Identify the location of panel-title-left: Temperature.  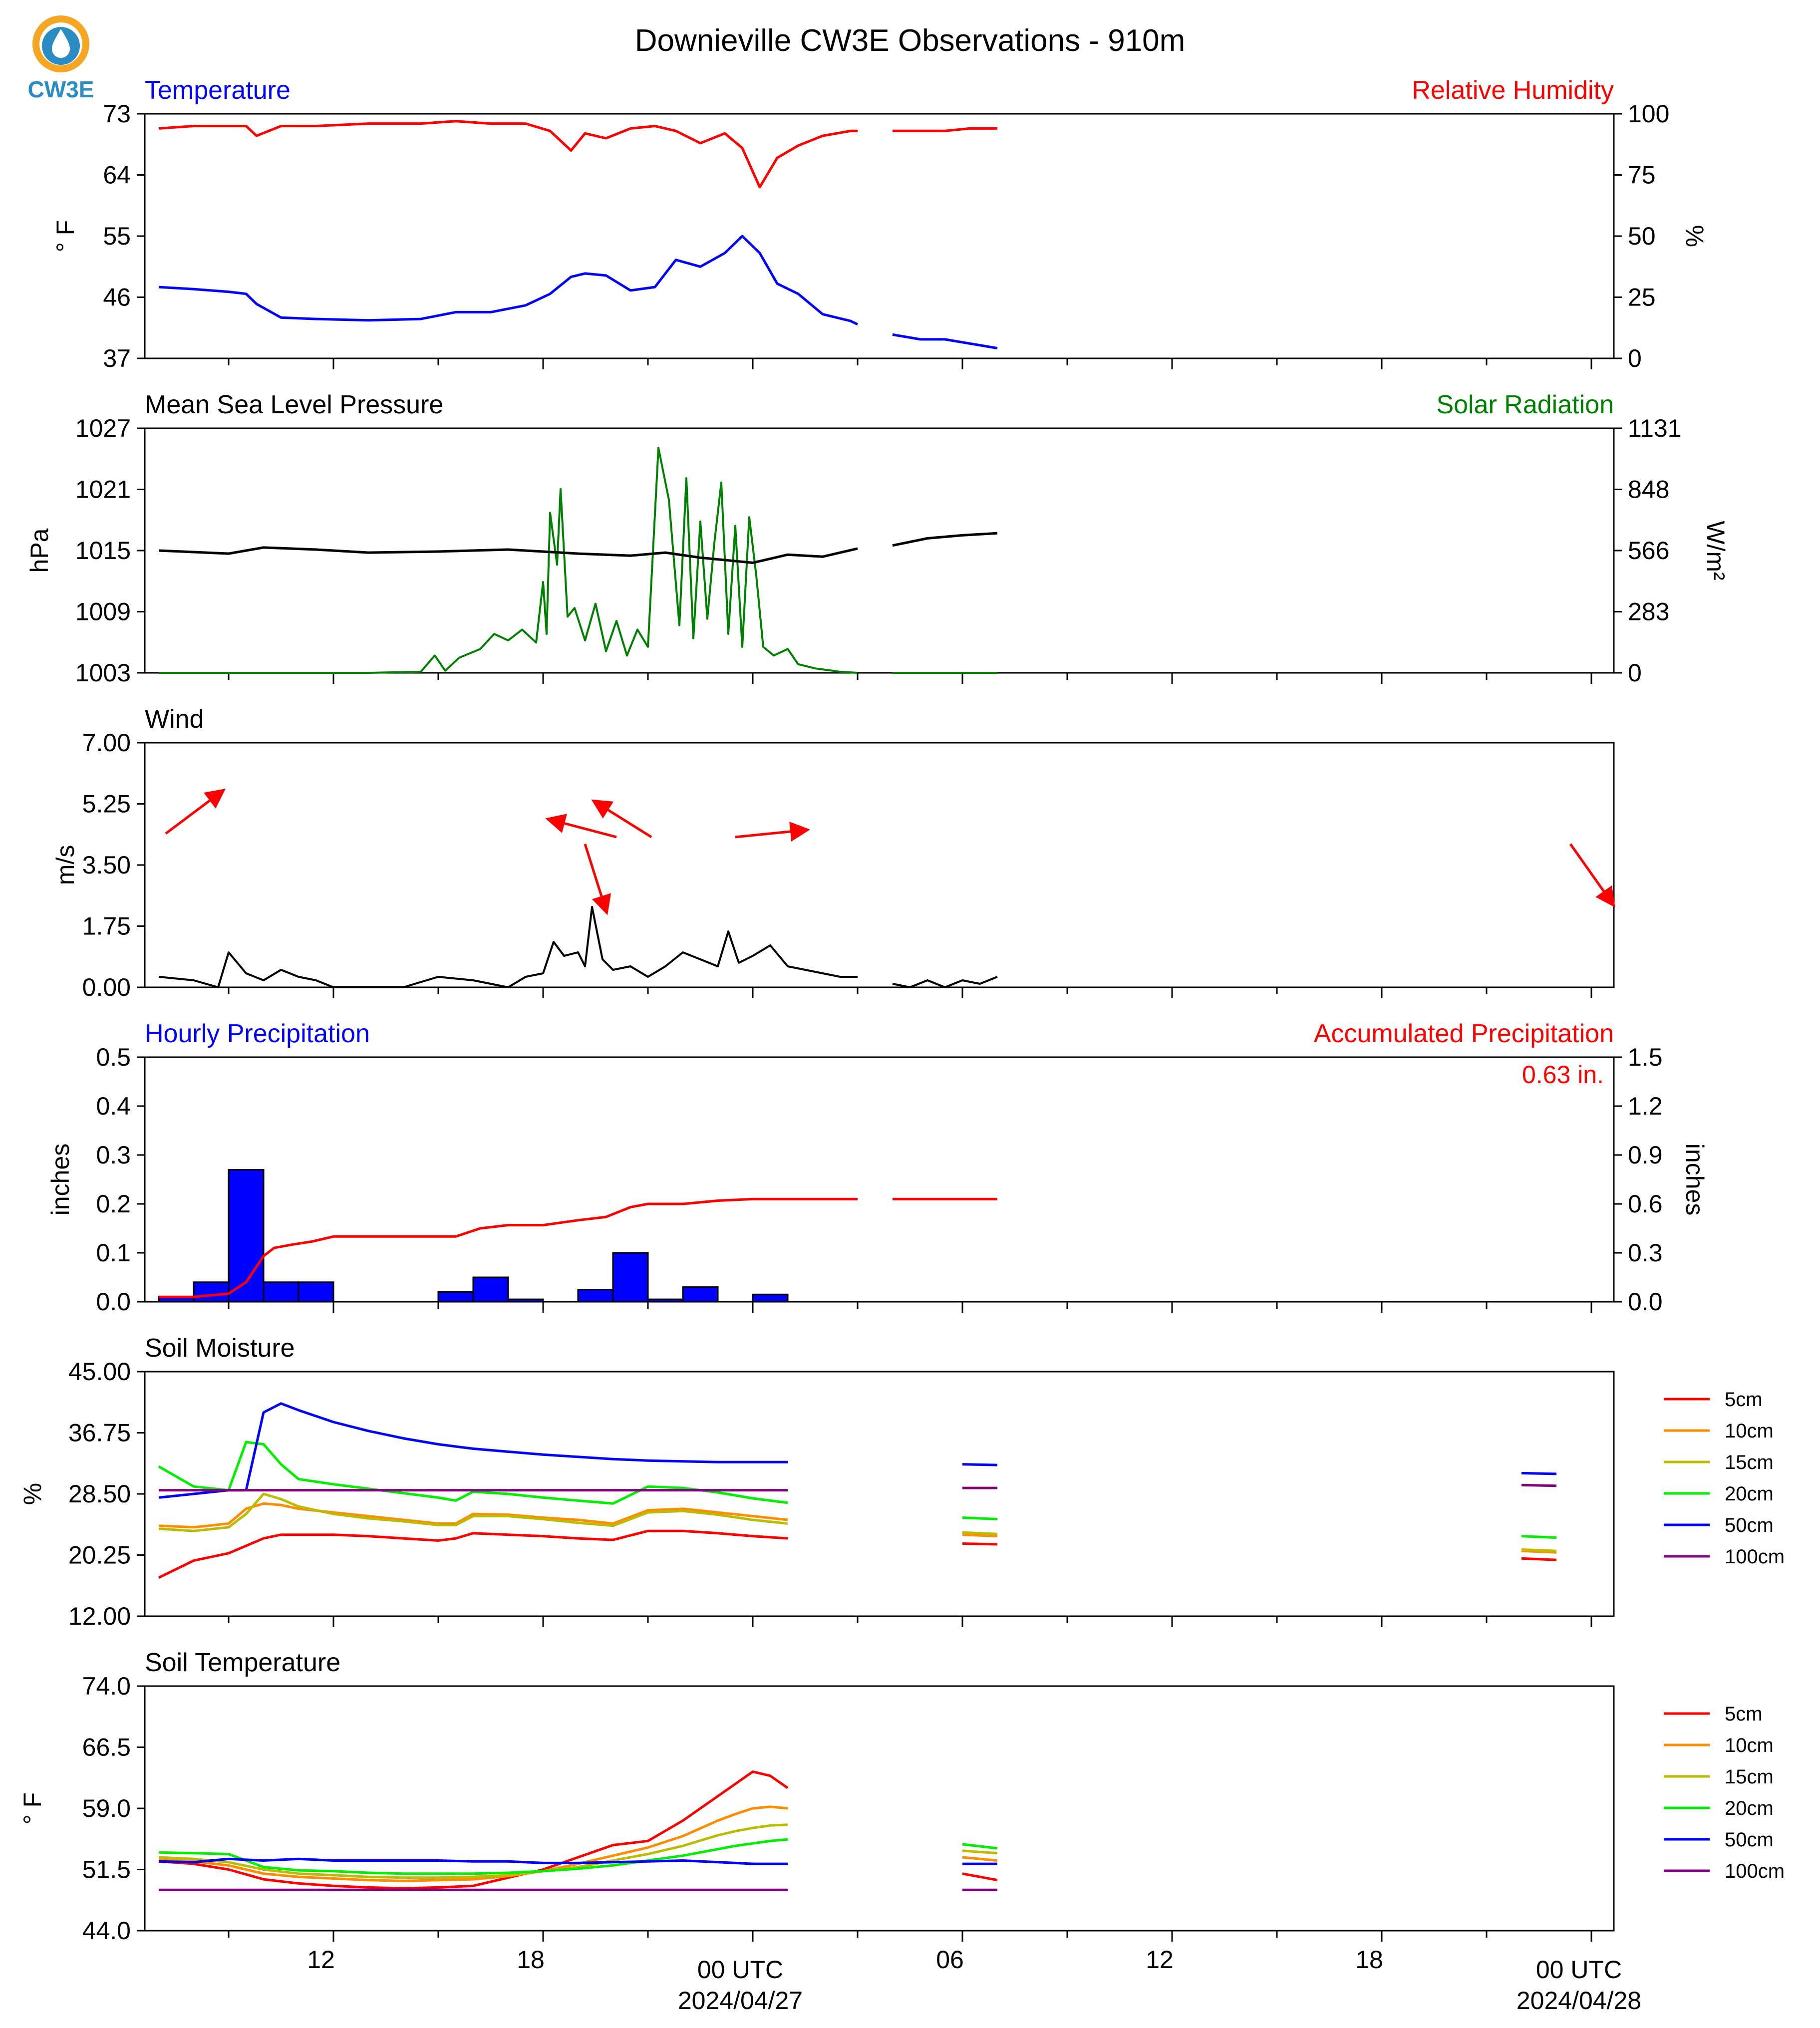
(218, 90).